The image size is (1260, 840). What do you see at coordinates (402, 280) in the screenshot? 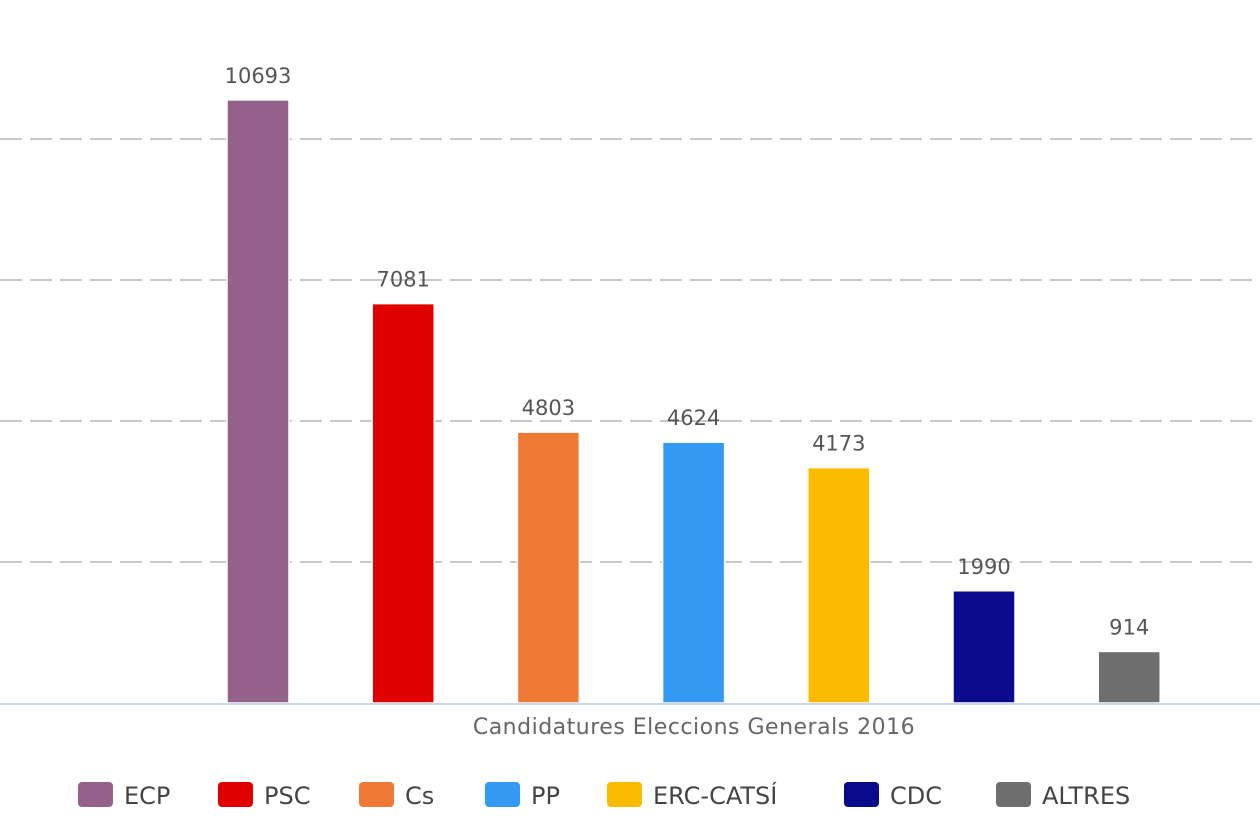
I see `data-label: 7081` at bounding box center [402, 280].